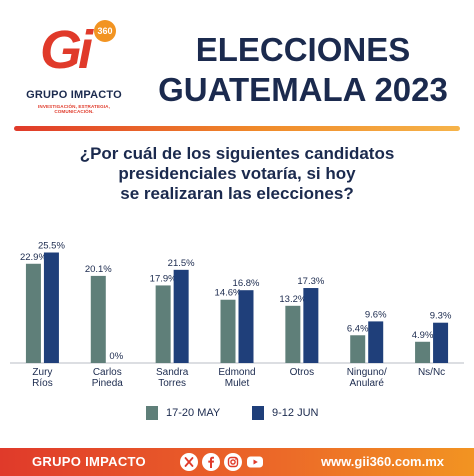 The width and height of the screenshot is (474, 476). Describe the element at coordinates (237, 153) in the screenshot. I see `question-line-1: ¿Por cuál de los siguientes candidatos` at that location.